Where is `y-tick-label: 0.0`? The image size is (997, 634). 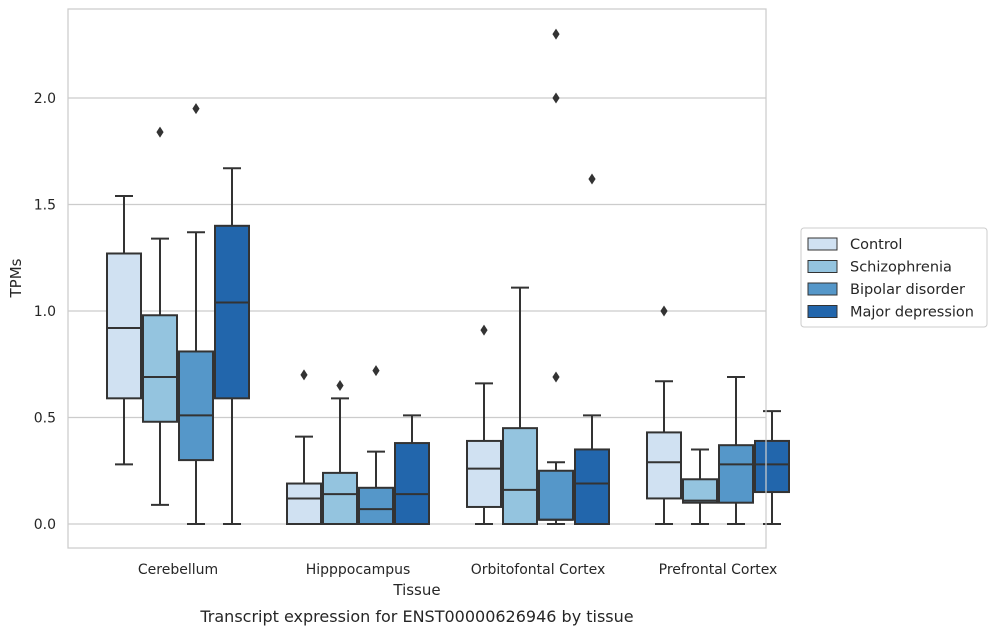 y-tick-label: 0.0 is located at coordinates (45, 525).